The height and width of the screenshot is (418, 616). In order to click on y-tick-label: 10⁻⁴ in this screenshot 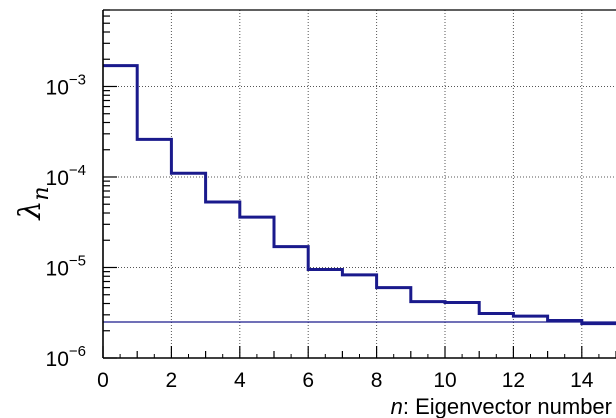, I will do `click(66, 176)`.